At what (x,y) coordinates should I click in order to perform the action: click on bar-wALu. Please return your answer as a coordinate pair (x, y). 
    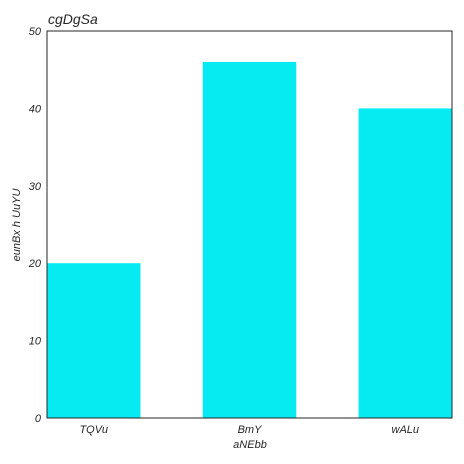
    Looking at the image, I should click on (405, 263).